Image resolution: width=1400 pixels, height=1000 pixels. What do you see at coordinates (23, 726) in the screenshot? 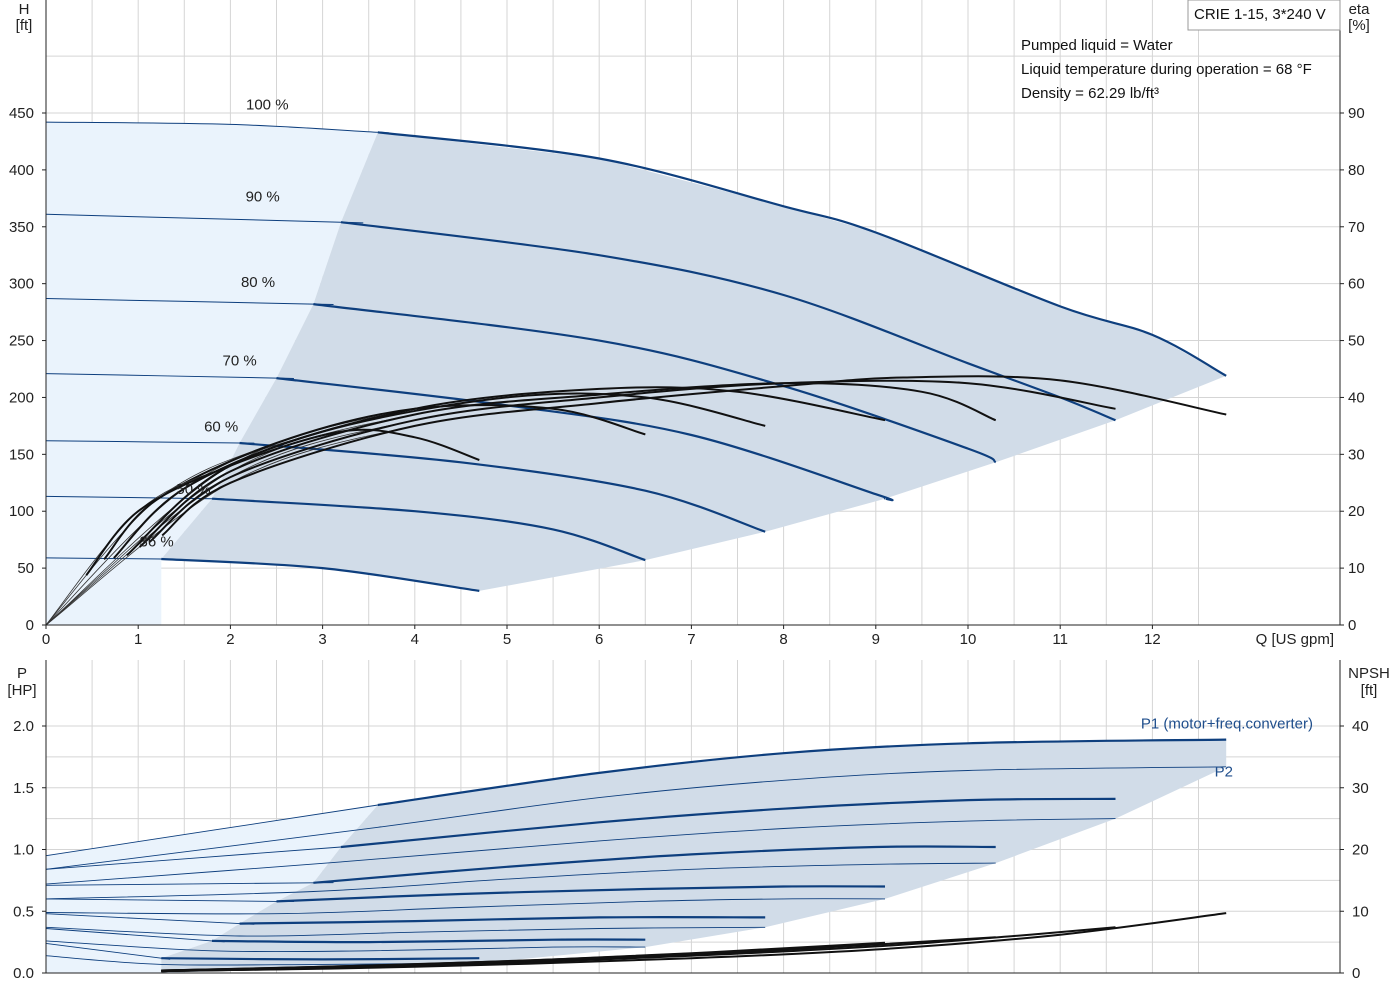
I see `y-tick-label: 2.0` at bounding box center [23, 726].